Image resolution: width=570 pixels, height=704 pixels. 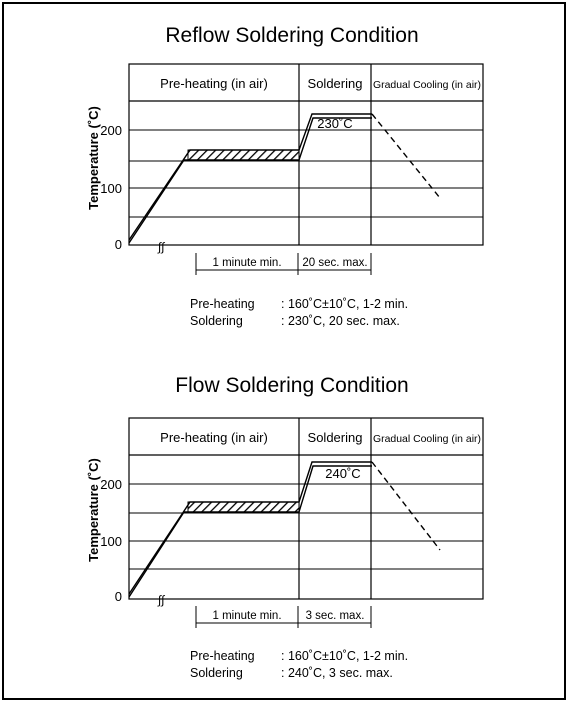 What do you see at coordinates (337, 673) in the screenshot?
I see `note-value: : 240˚C, 3 sec. max.` at bounding box center [337, 673].